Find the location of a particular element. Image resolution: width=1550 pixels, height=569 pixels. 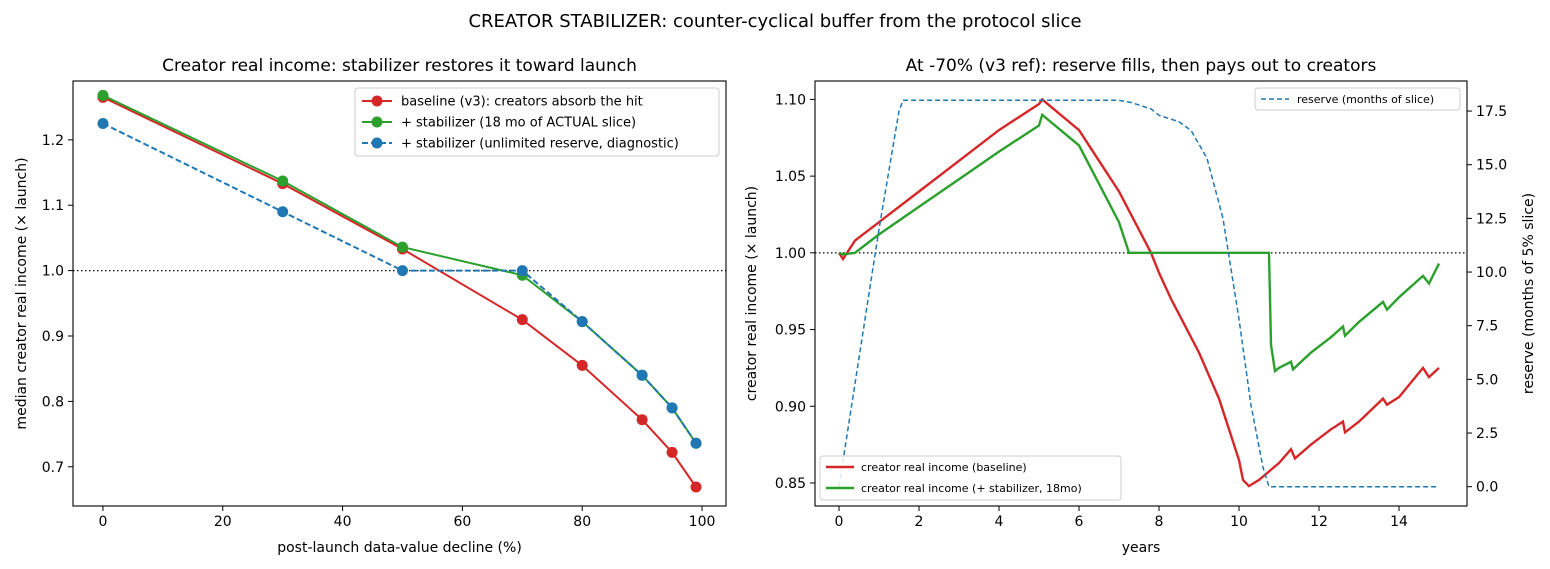

right-y-tick-label: 1.00 is located at coordinates (790, 254).